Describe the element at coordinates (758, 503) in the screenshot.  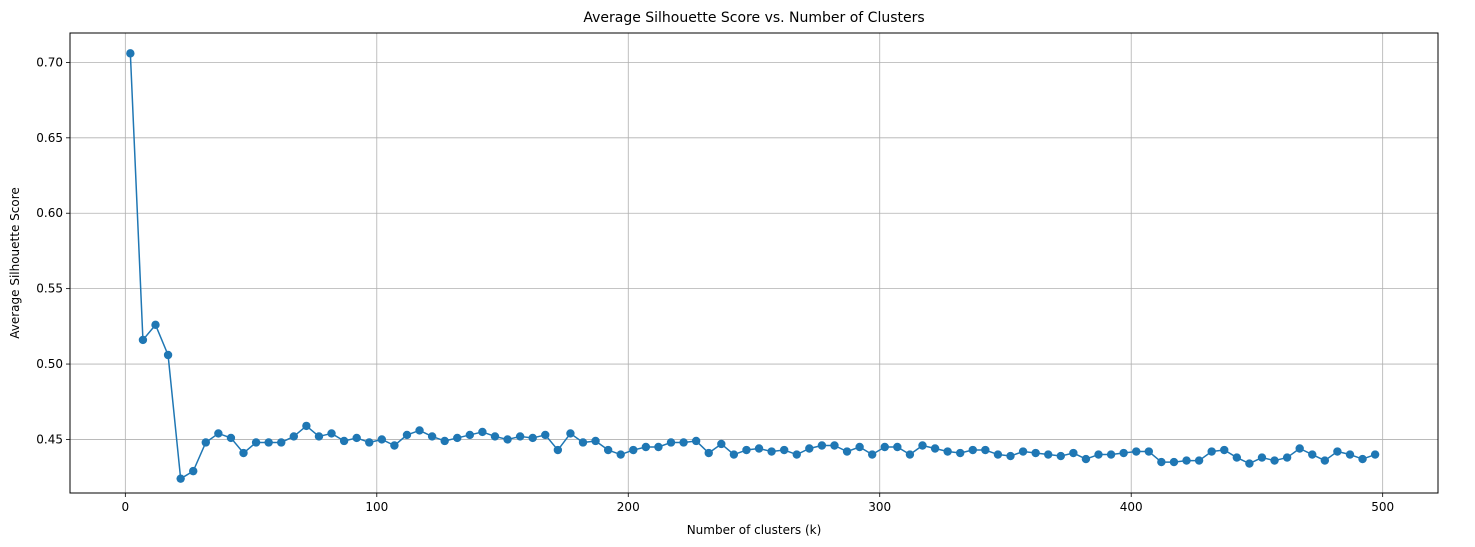
I see `x-axis: 0 100 200 300 400 500` at that location.